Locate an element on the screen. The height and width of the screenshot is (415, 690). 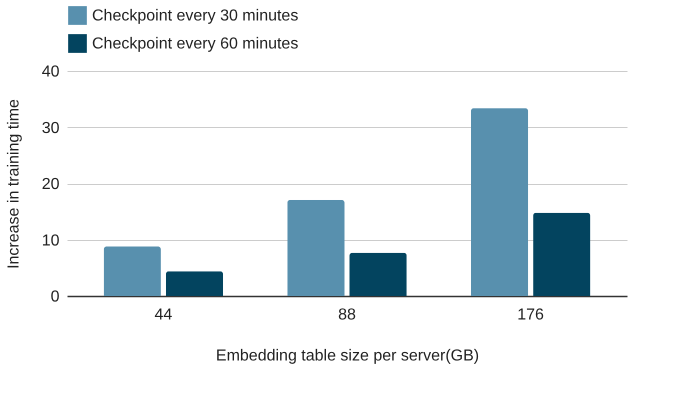
legend-label: Checkpoint every 60 minutes is located at coordinates (195, 44).